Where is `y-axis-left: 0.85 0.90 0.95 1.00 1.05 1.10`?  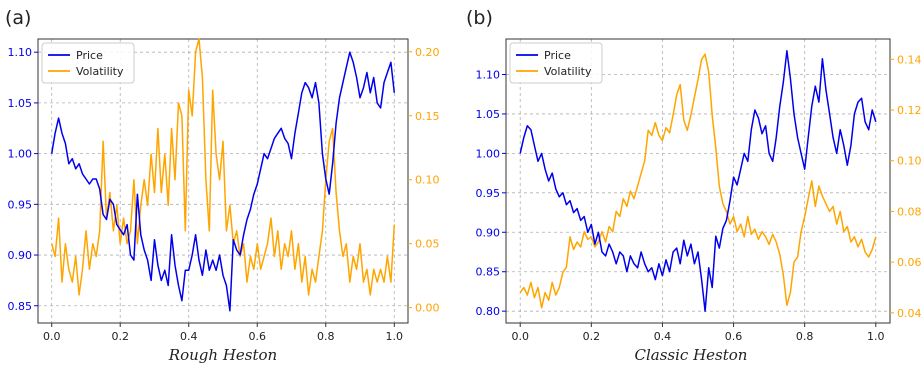 y-axis-left: 0.85 0.90 0.95 1.00 1.05 1.10 is located at coordinates (23, 179).